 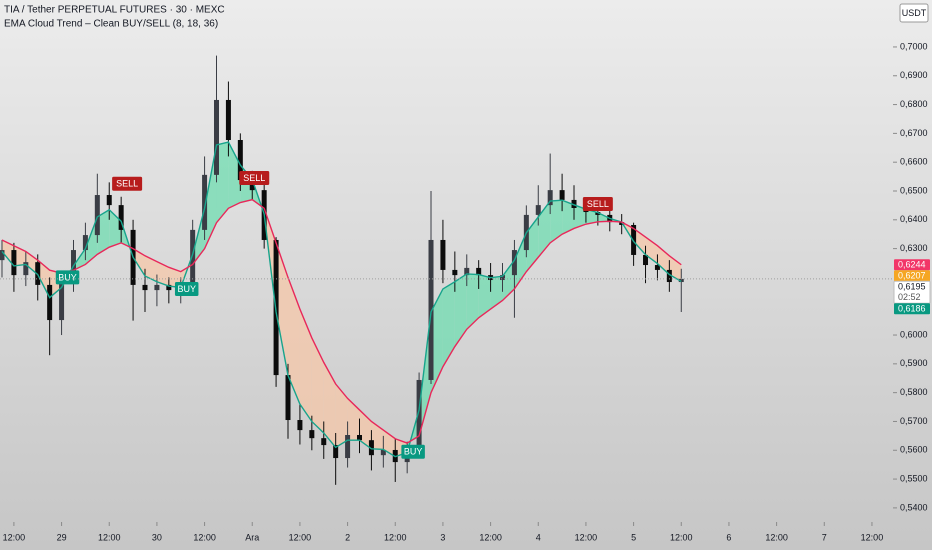 I want to click on price-tag-label: 0,6186, so click(x=912, y=308).